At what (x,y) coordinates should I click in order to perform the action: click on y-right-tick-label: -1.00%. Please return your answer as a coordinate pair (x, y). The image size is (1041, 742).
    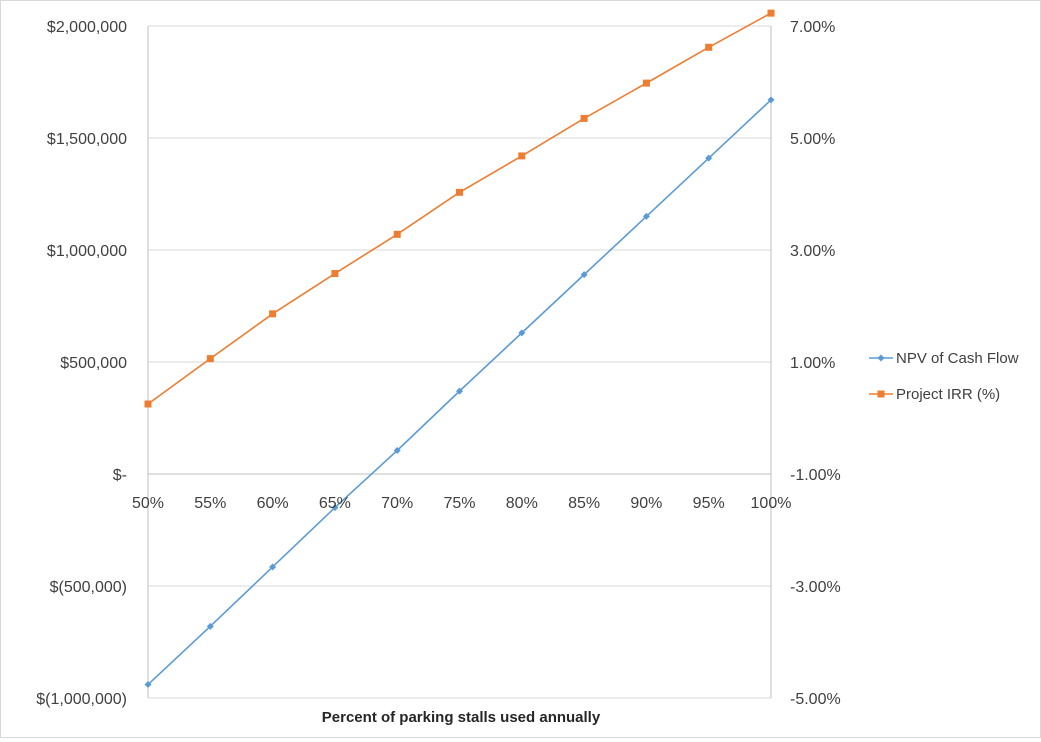
    Looking at the image, I should click on (815, 475).